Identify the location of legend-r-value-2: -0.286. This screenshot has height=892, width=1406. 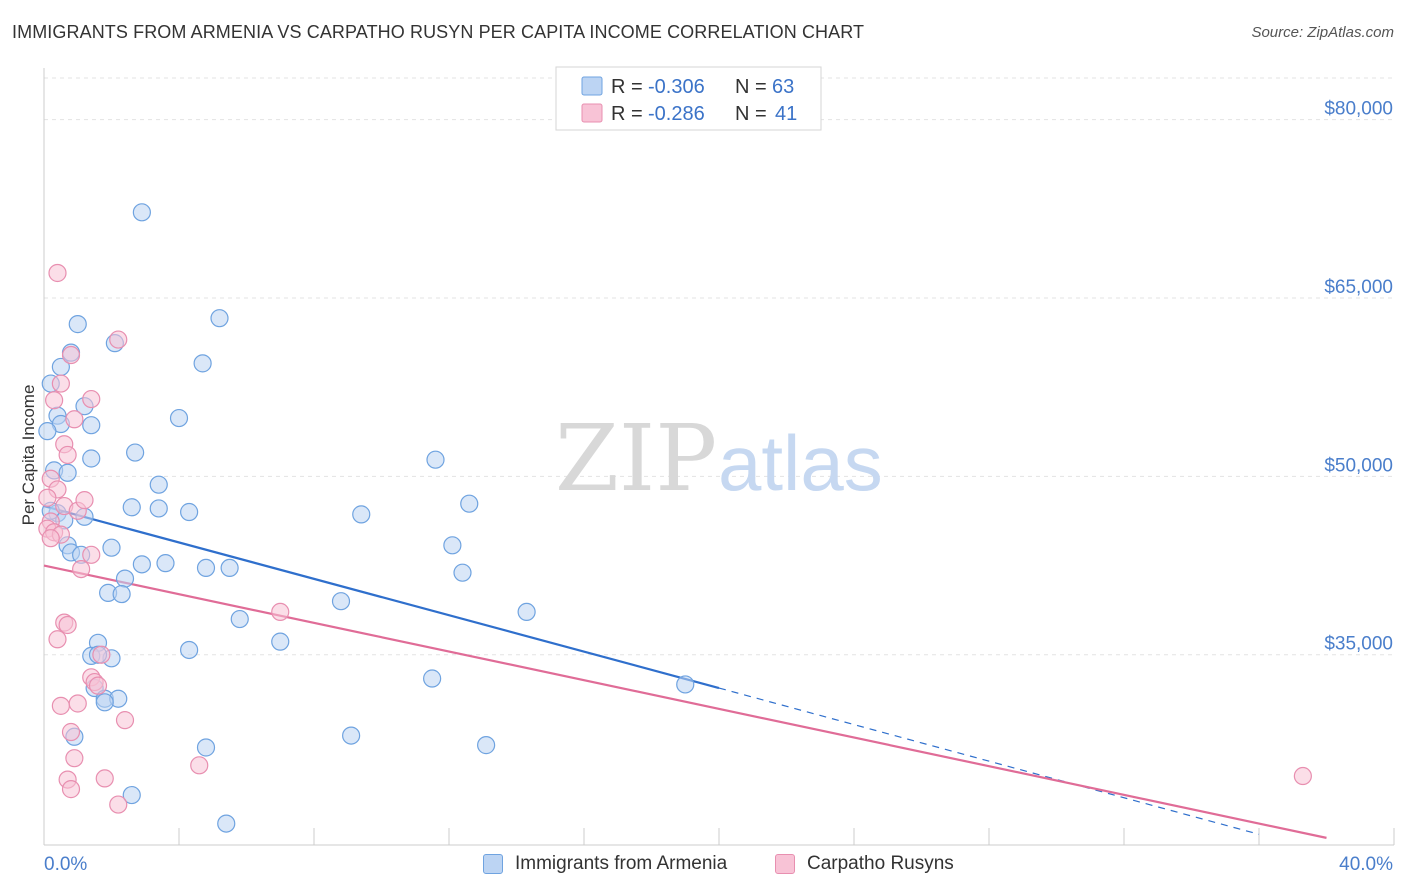
(676, 114).